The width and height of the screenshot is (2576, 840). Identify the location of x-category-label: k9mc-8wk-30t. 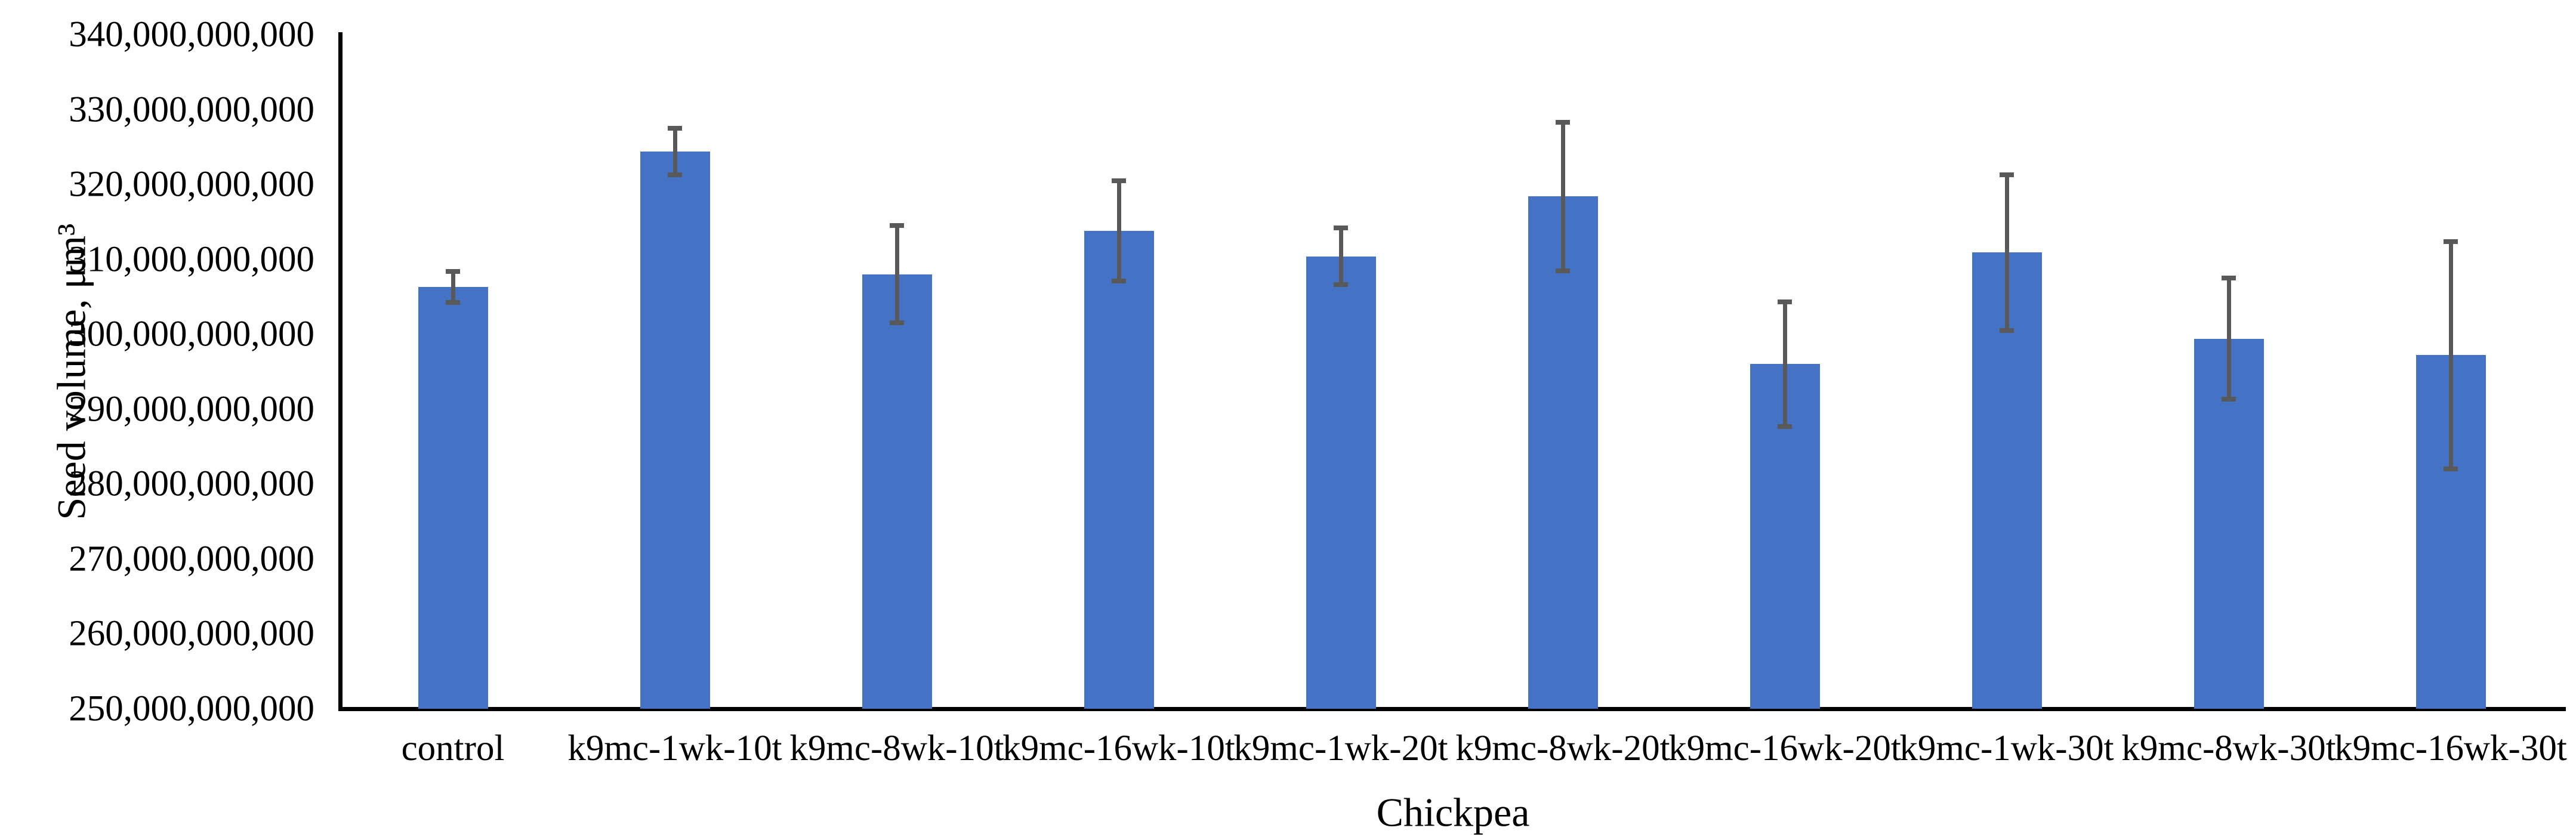
(2228, 748).